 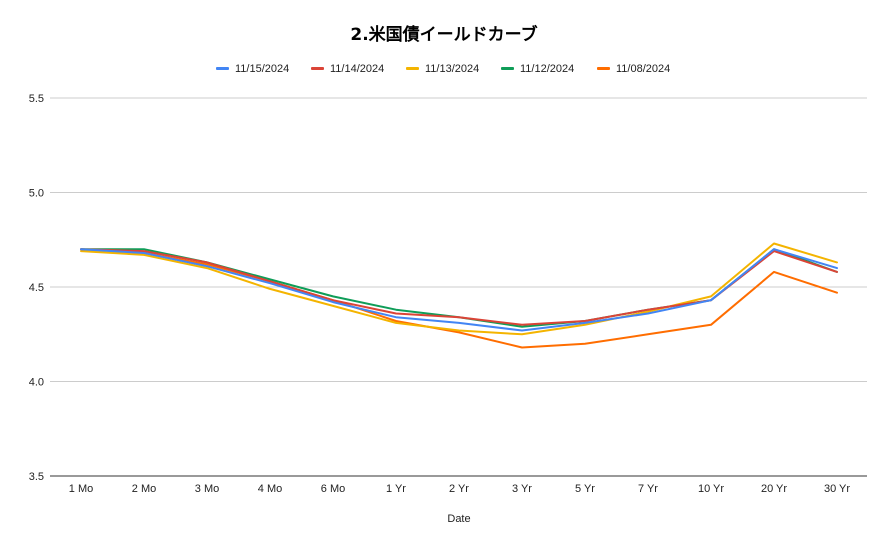 I want to click on x-tick-label: 30 Yr, so click(x=837, y=489).